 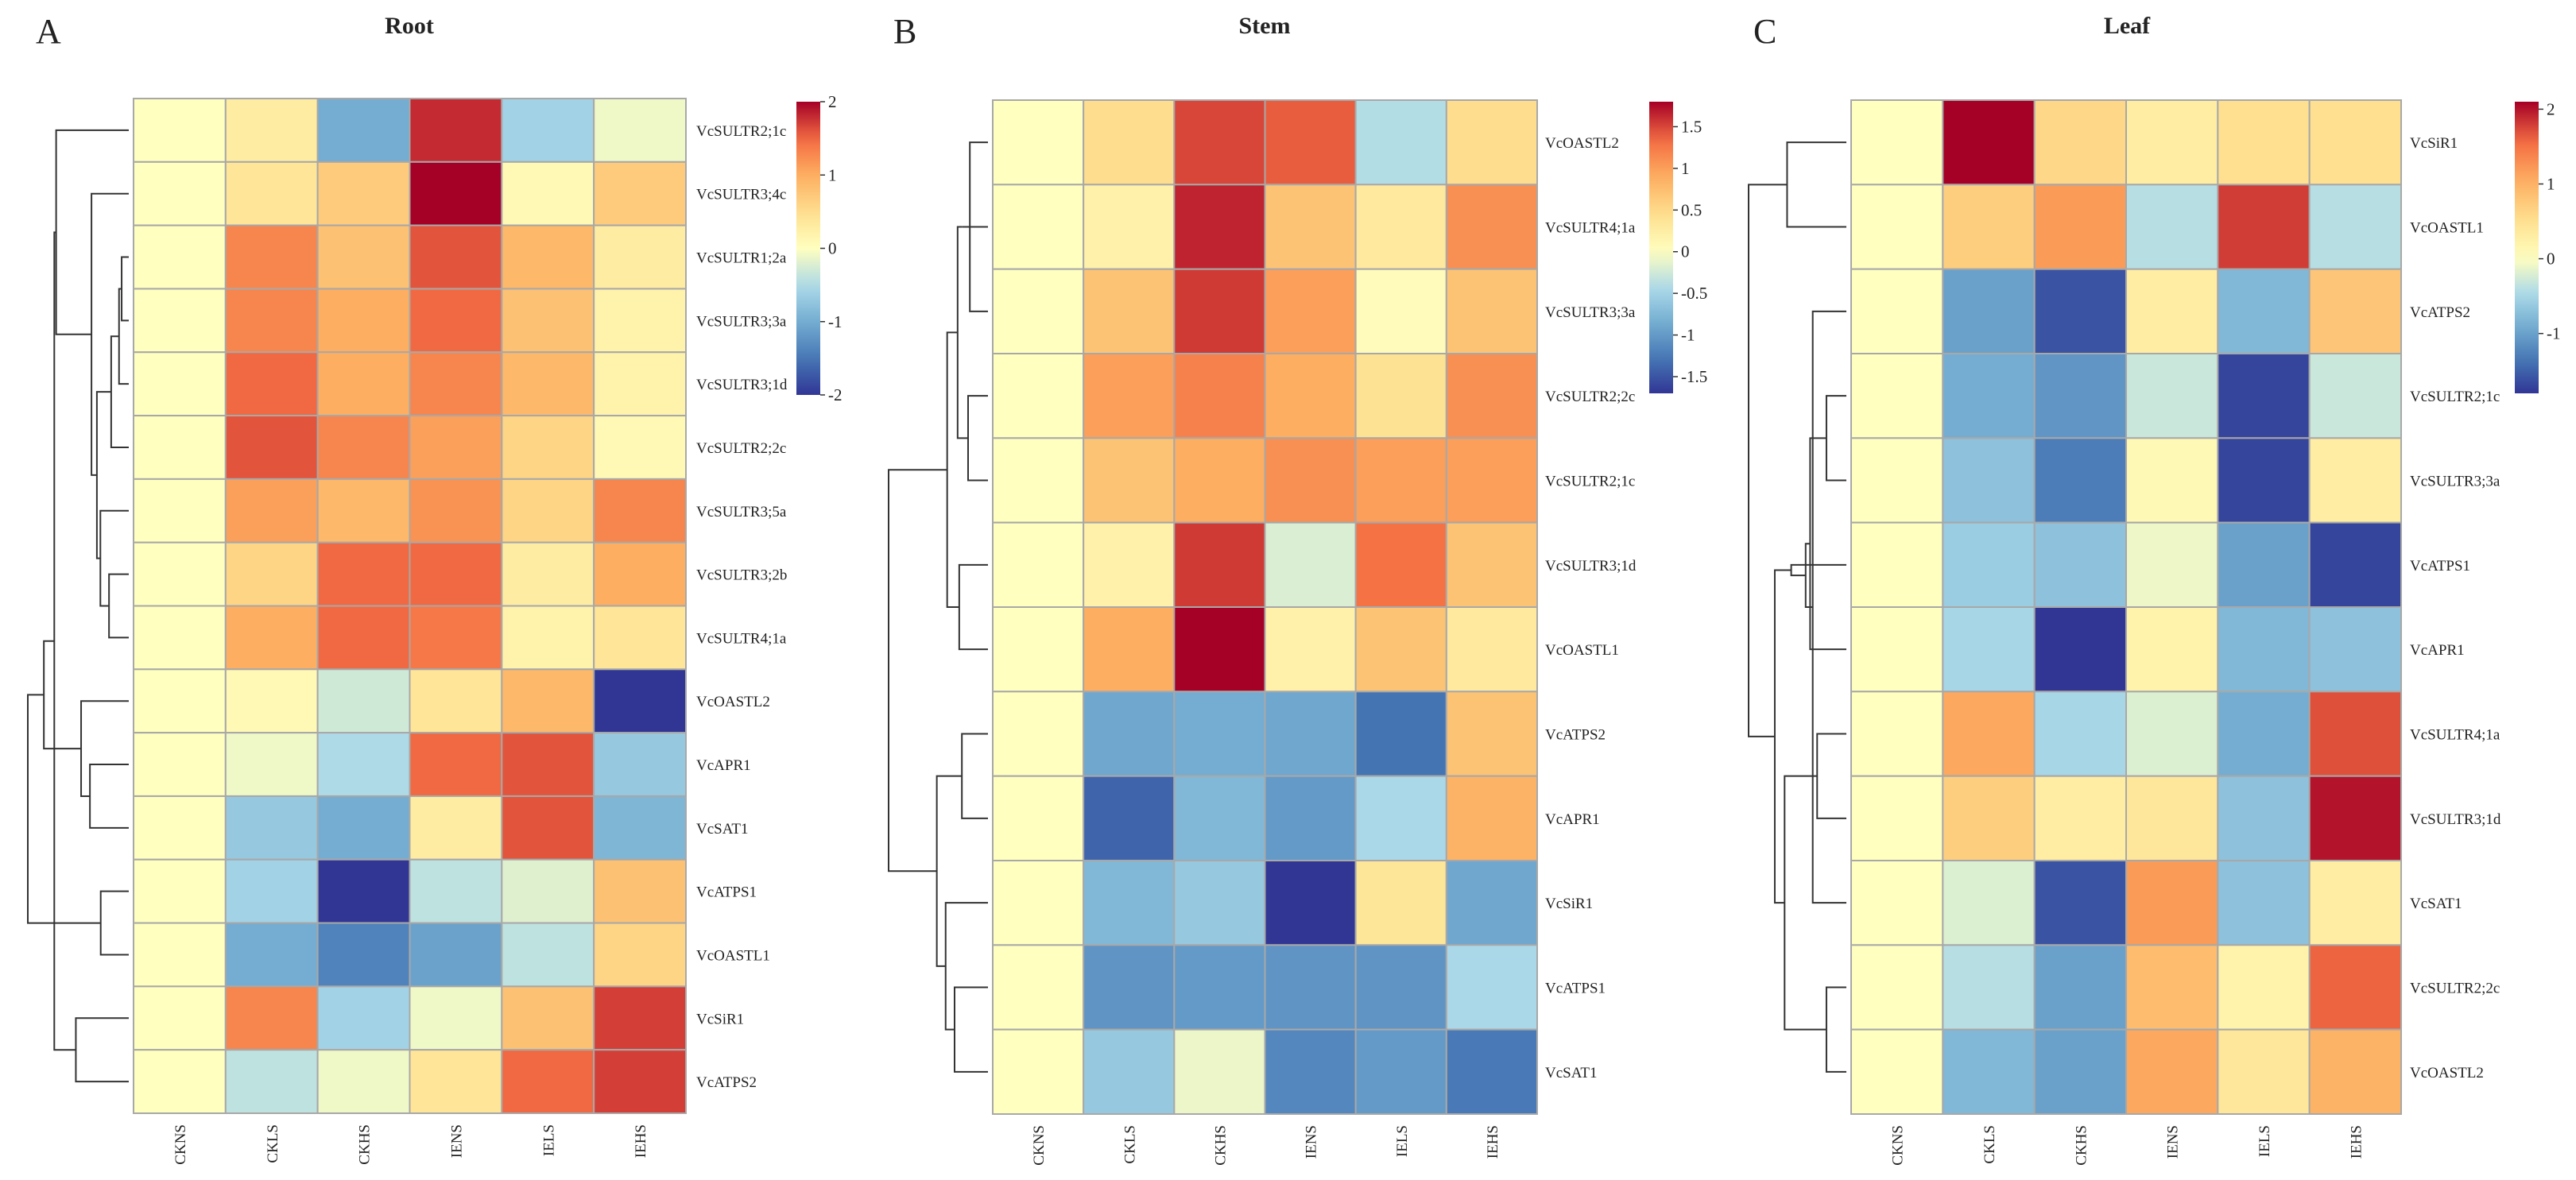 I want to click on row-label: VcSULTR3;5a, so click(x=741, y=512).